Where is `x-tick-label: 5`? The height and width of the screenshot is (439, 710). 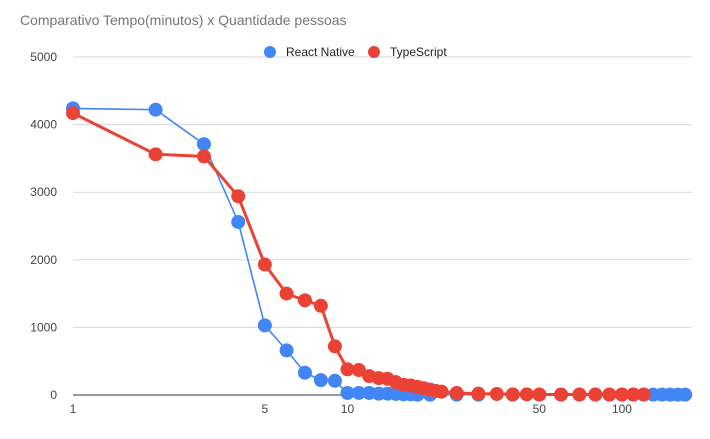 x-tick-label: 5 is located at coordinates (265, 409).